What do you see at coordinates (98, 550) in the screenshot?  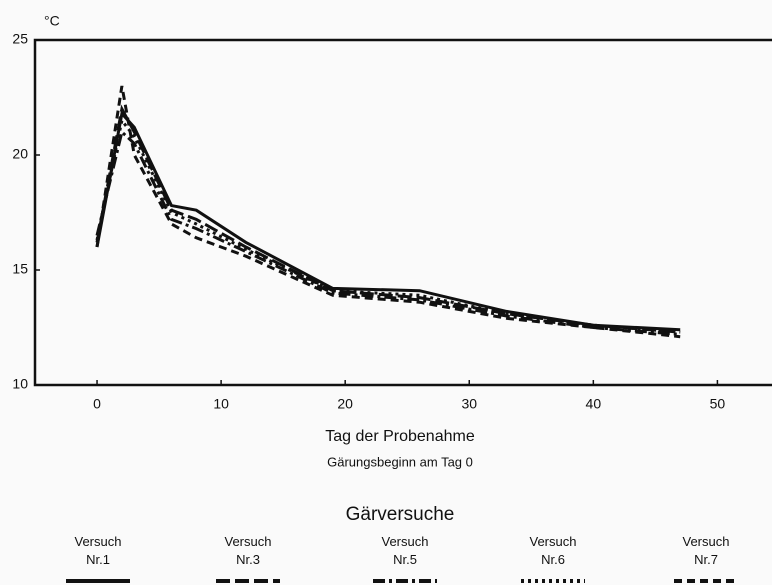 I see `legend-label: Versuch Nr.1` at bounding box center [98, 550].